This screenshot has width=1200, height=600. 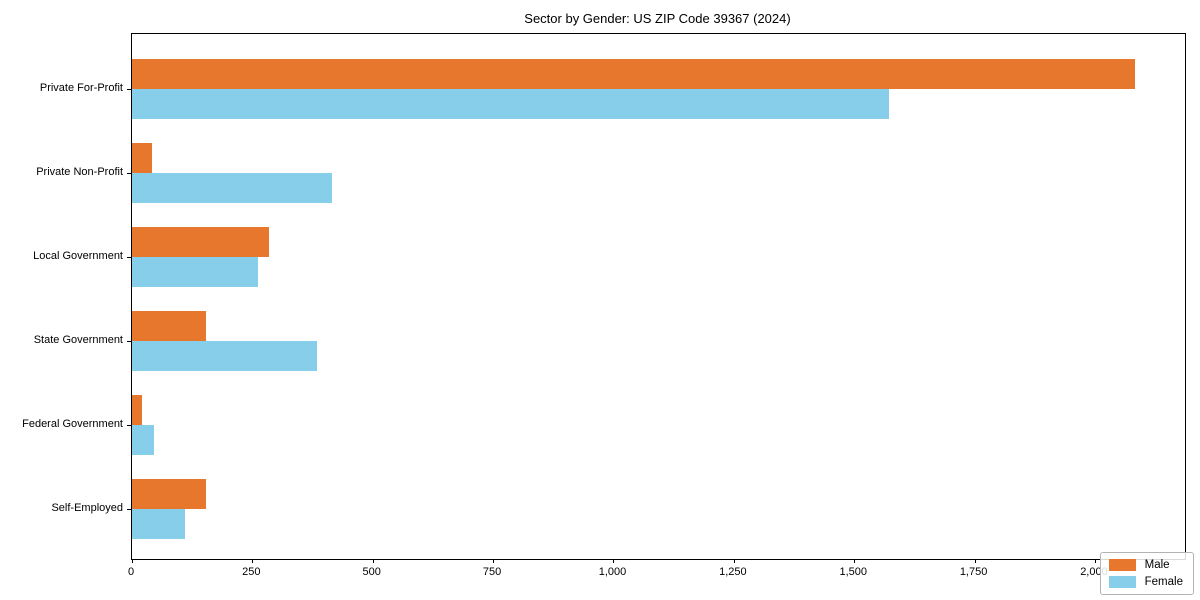 What do you see at coordinates (733, 572) in the screenshot?
I see `x-tick-label: 1,250` at bounding box center [733, 572].